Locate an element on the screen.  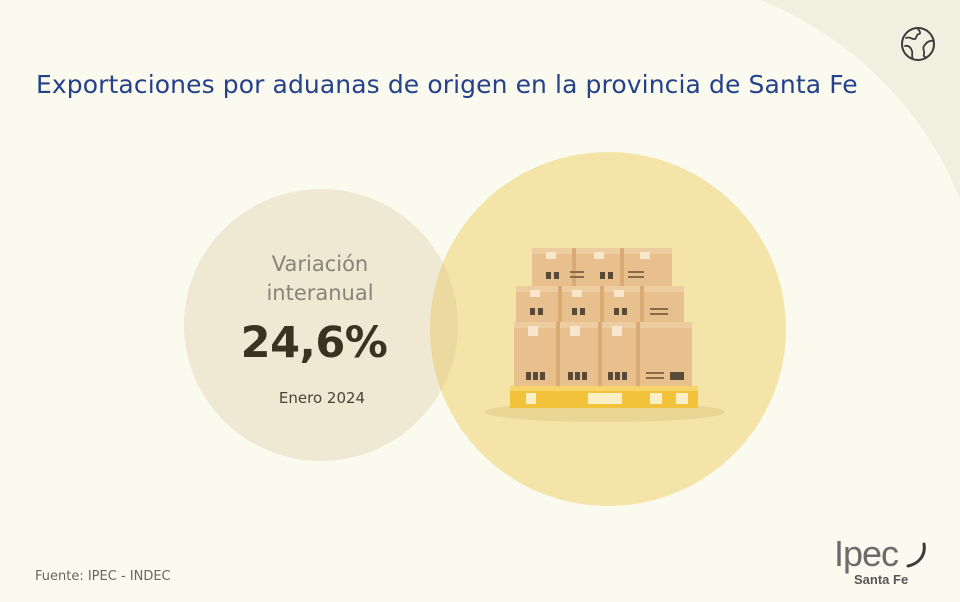
source-note: Fuente: IPEC - INDEC is located at coordinates (103, 576).